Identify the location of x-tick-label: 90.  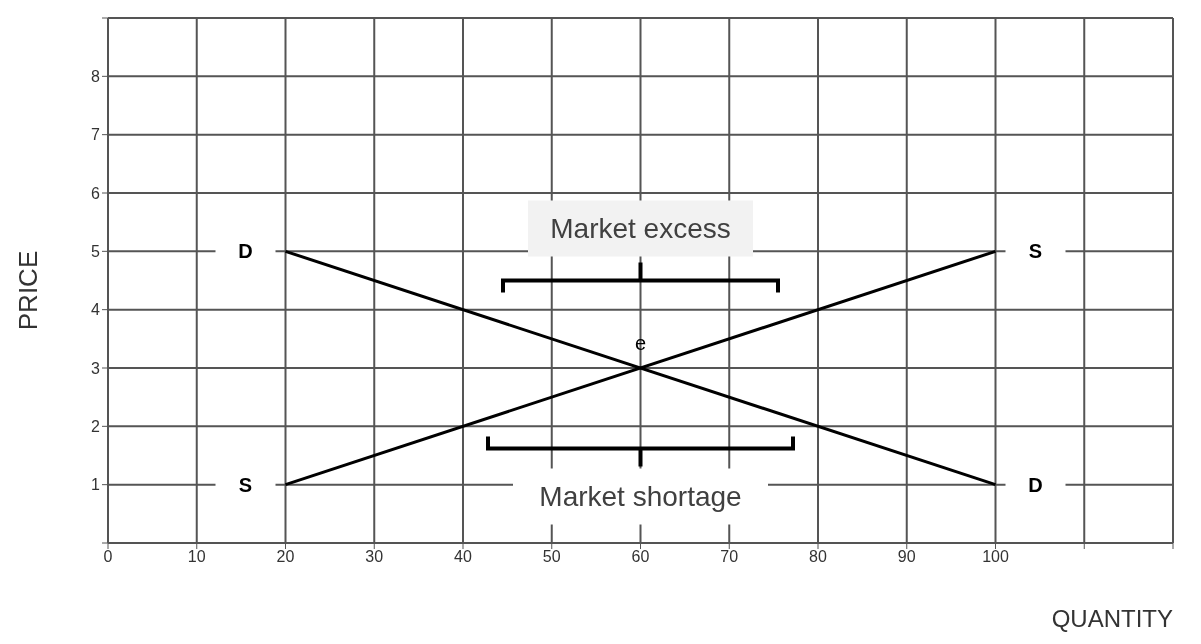
(906, 557).